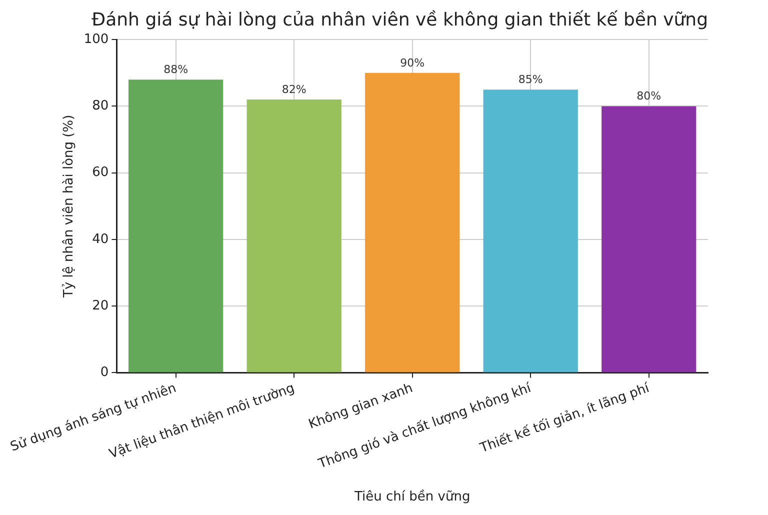  I want to click on x-axis-title: Tiêu chí bền vững, so click(412, 496).